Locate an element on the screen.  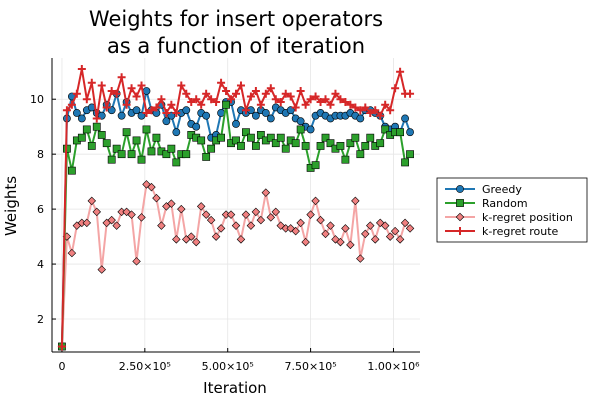
y-tick-label: 4 is located at coordinates (40, 264).